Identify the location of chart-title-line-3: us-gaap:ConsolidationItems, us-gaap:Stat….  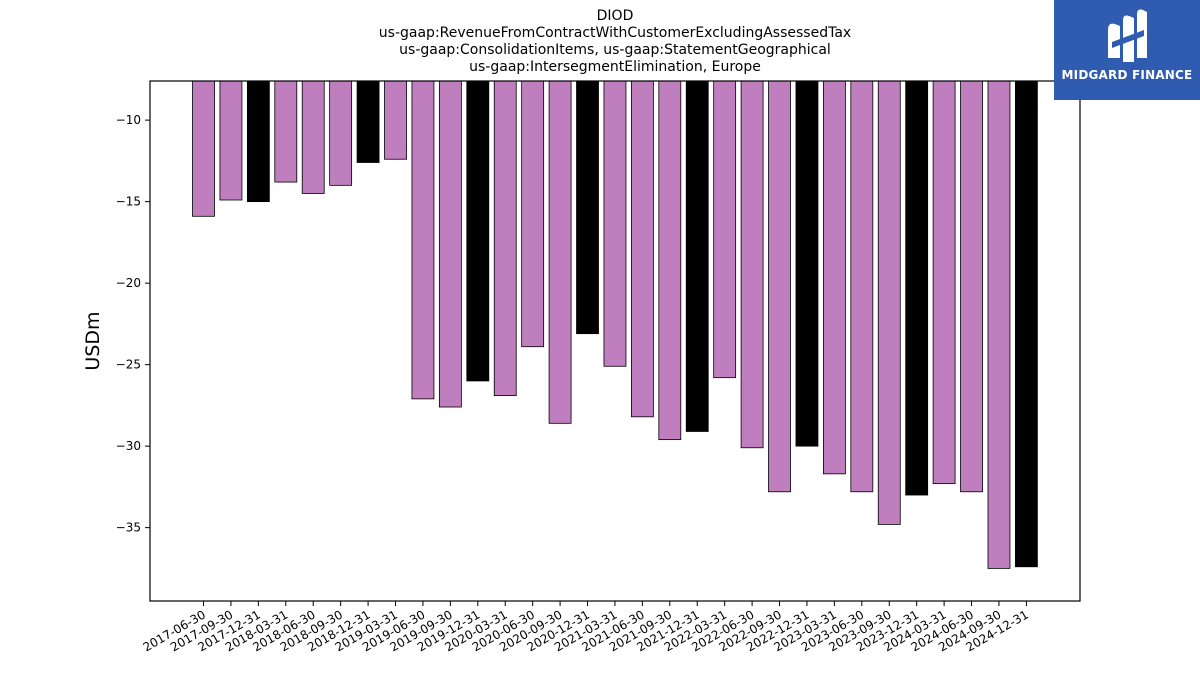
(615, 50).